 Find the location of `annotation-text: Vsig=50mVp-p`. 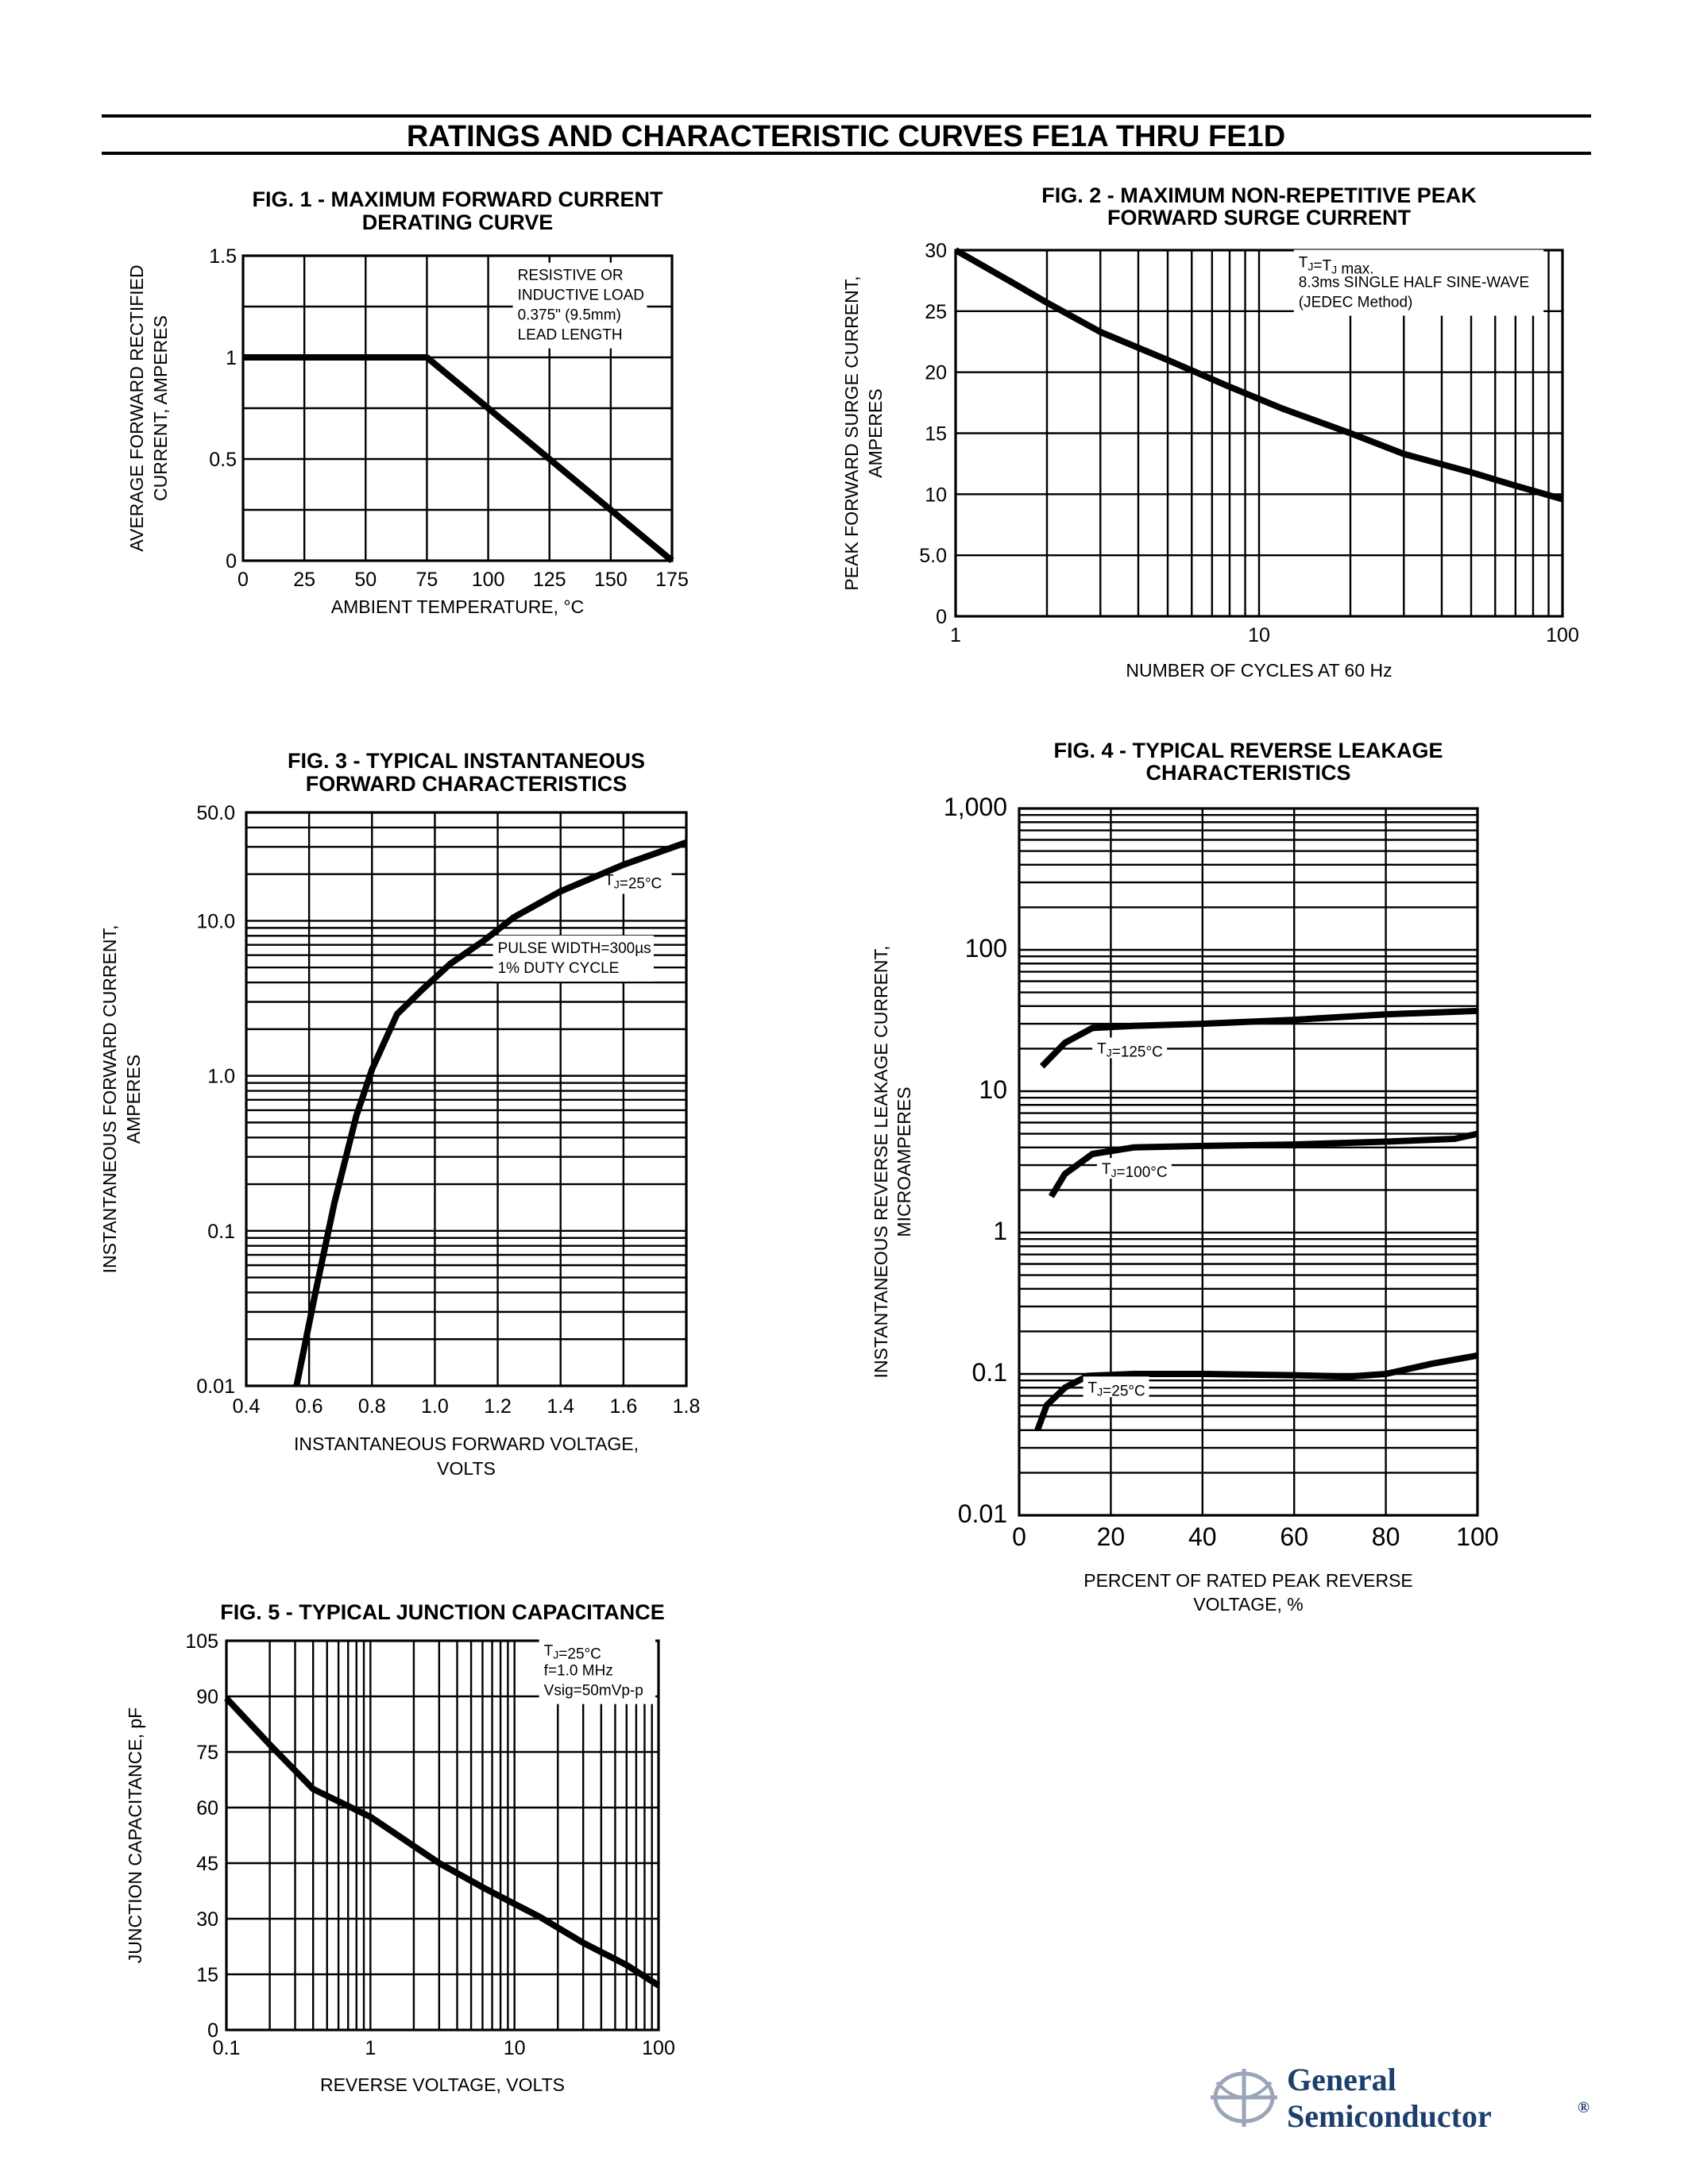

annotation-text: Vsig=50mVp-p is located at coordinates (593, 1692).